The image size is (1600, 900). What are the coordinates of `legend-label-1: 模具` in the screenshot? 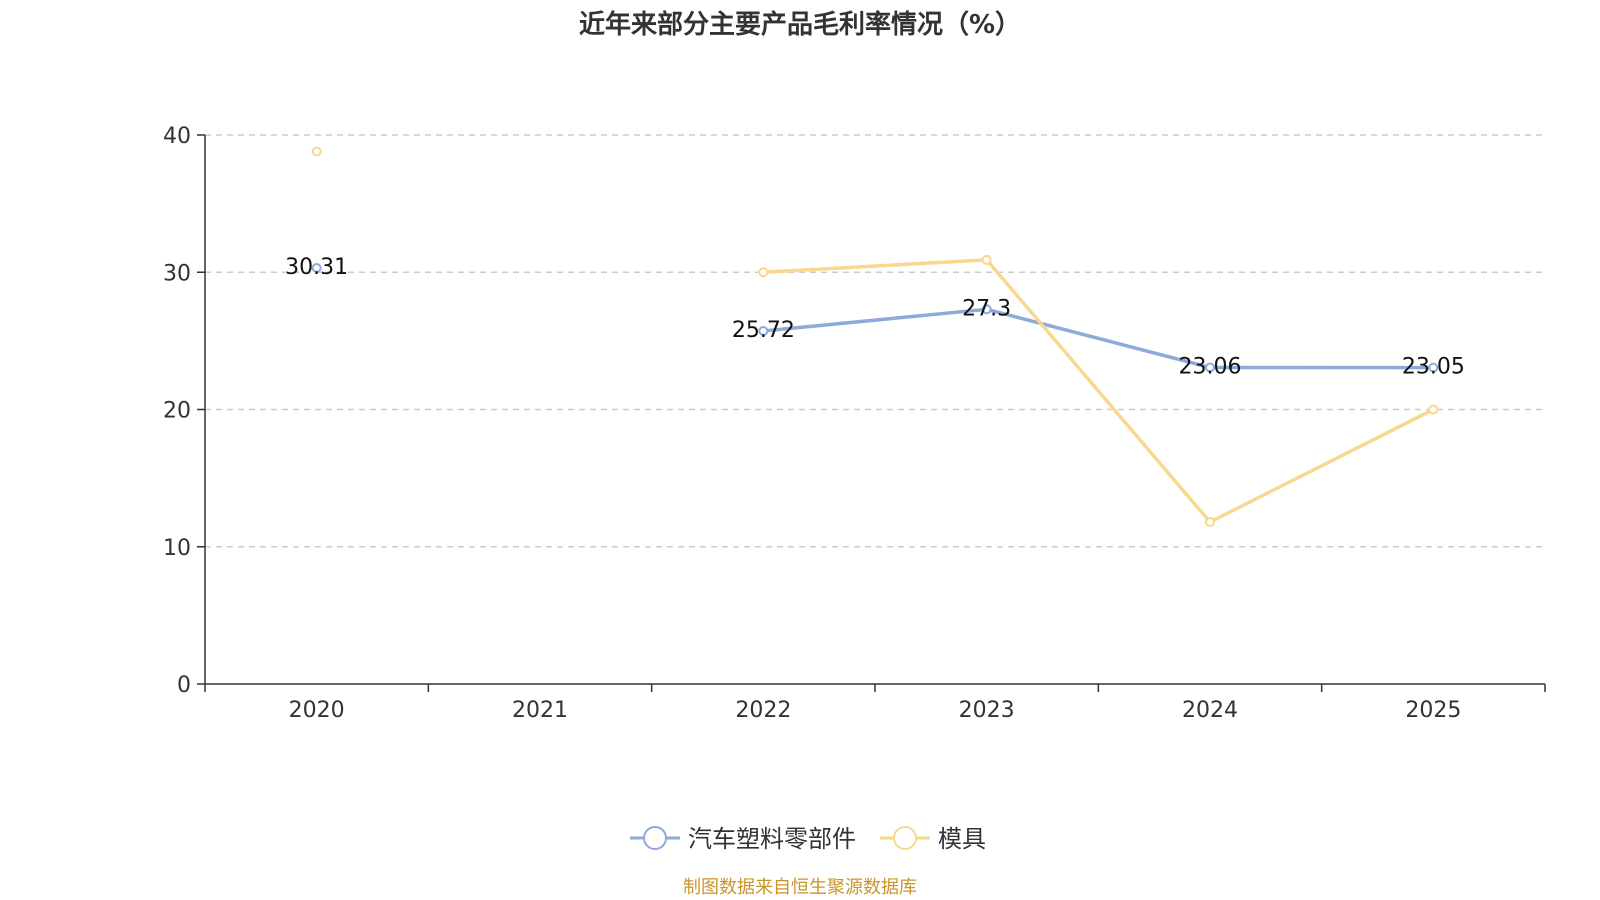 It's located at (962, 839).